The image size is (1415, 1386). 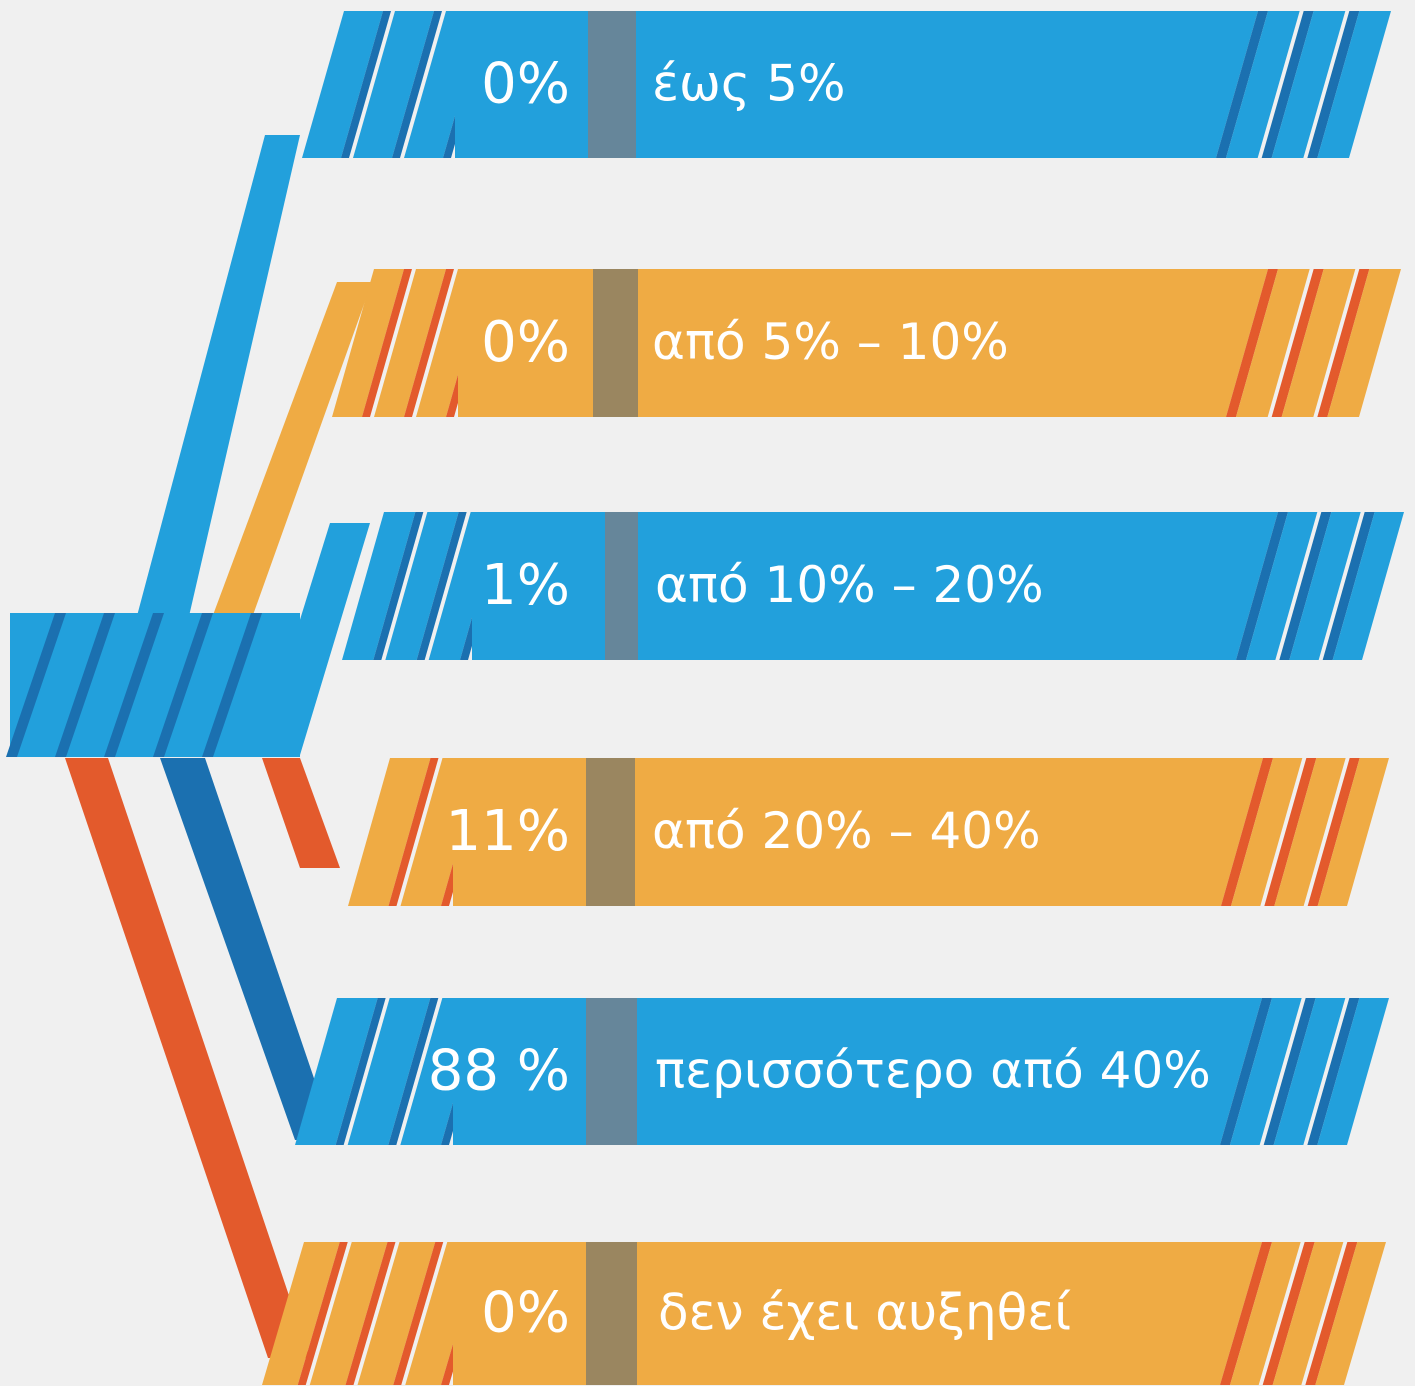 I want to click on hub-stripes, so click(x=134, y=685).